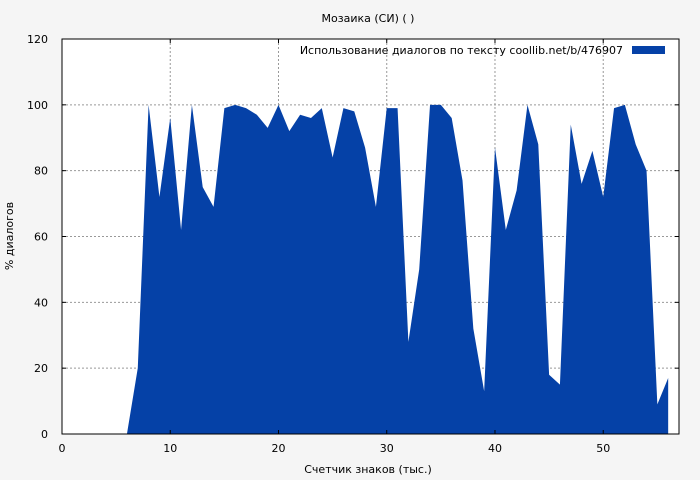  Describe the element at coordinates (368, 469) in the screenshot. I see `x-axis-label: Счетчик знаков (тыс.)` at that location.